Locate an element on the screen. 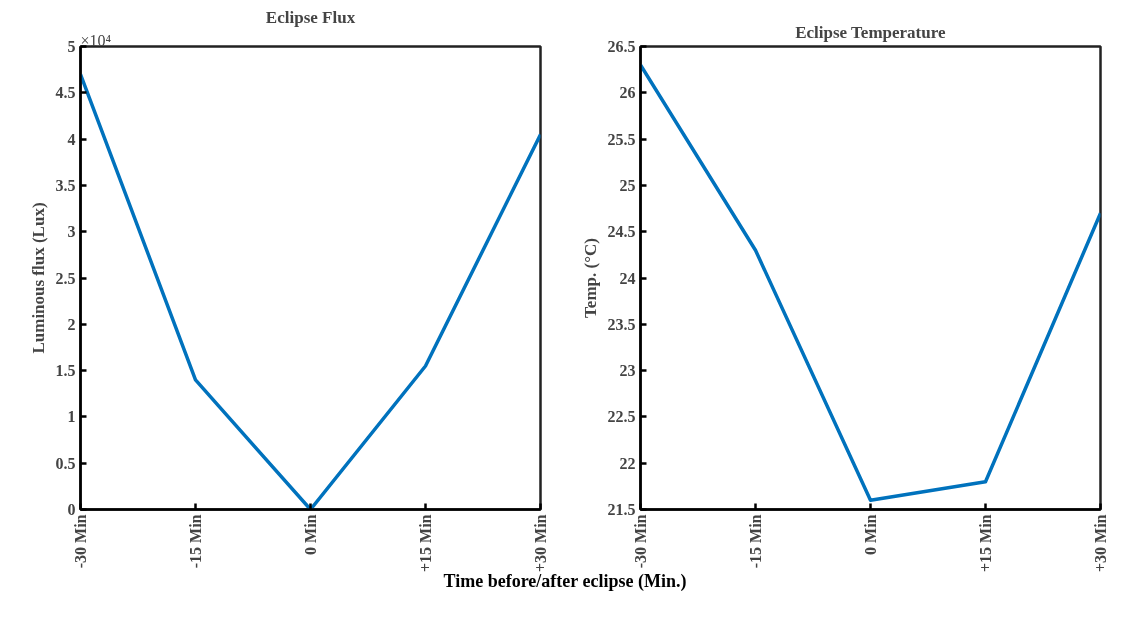 The width and height of the screenshot is (1136, 621). y-tick-label: 22 is located at coordinates (627, 463).